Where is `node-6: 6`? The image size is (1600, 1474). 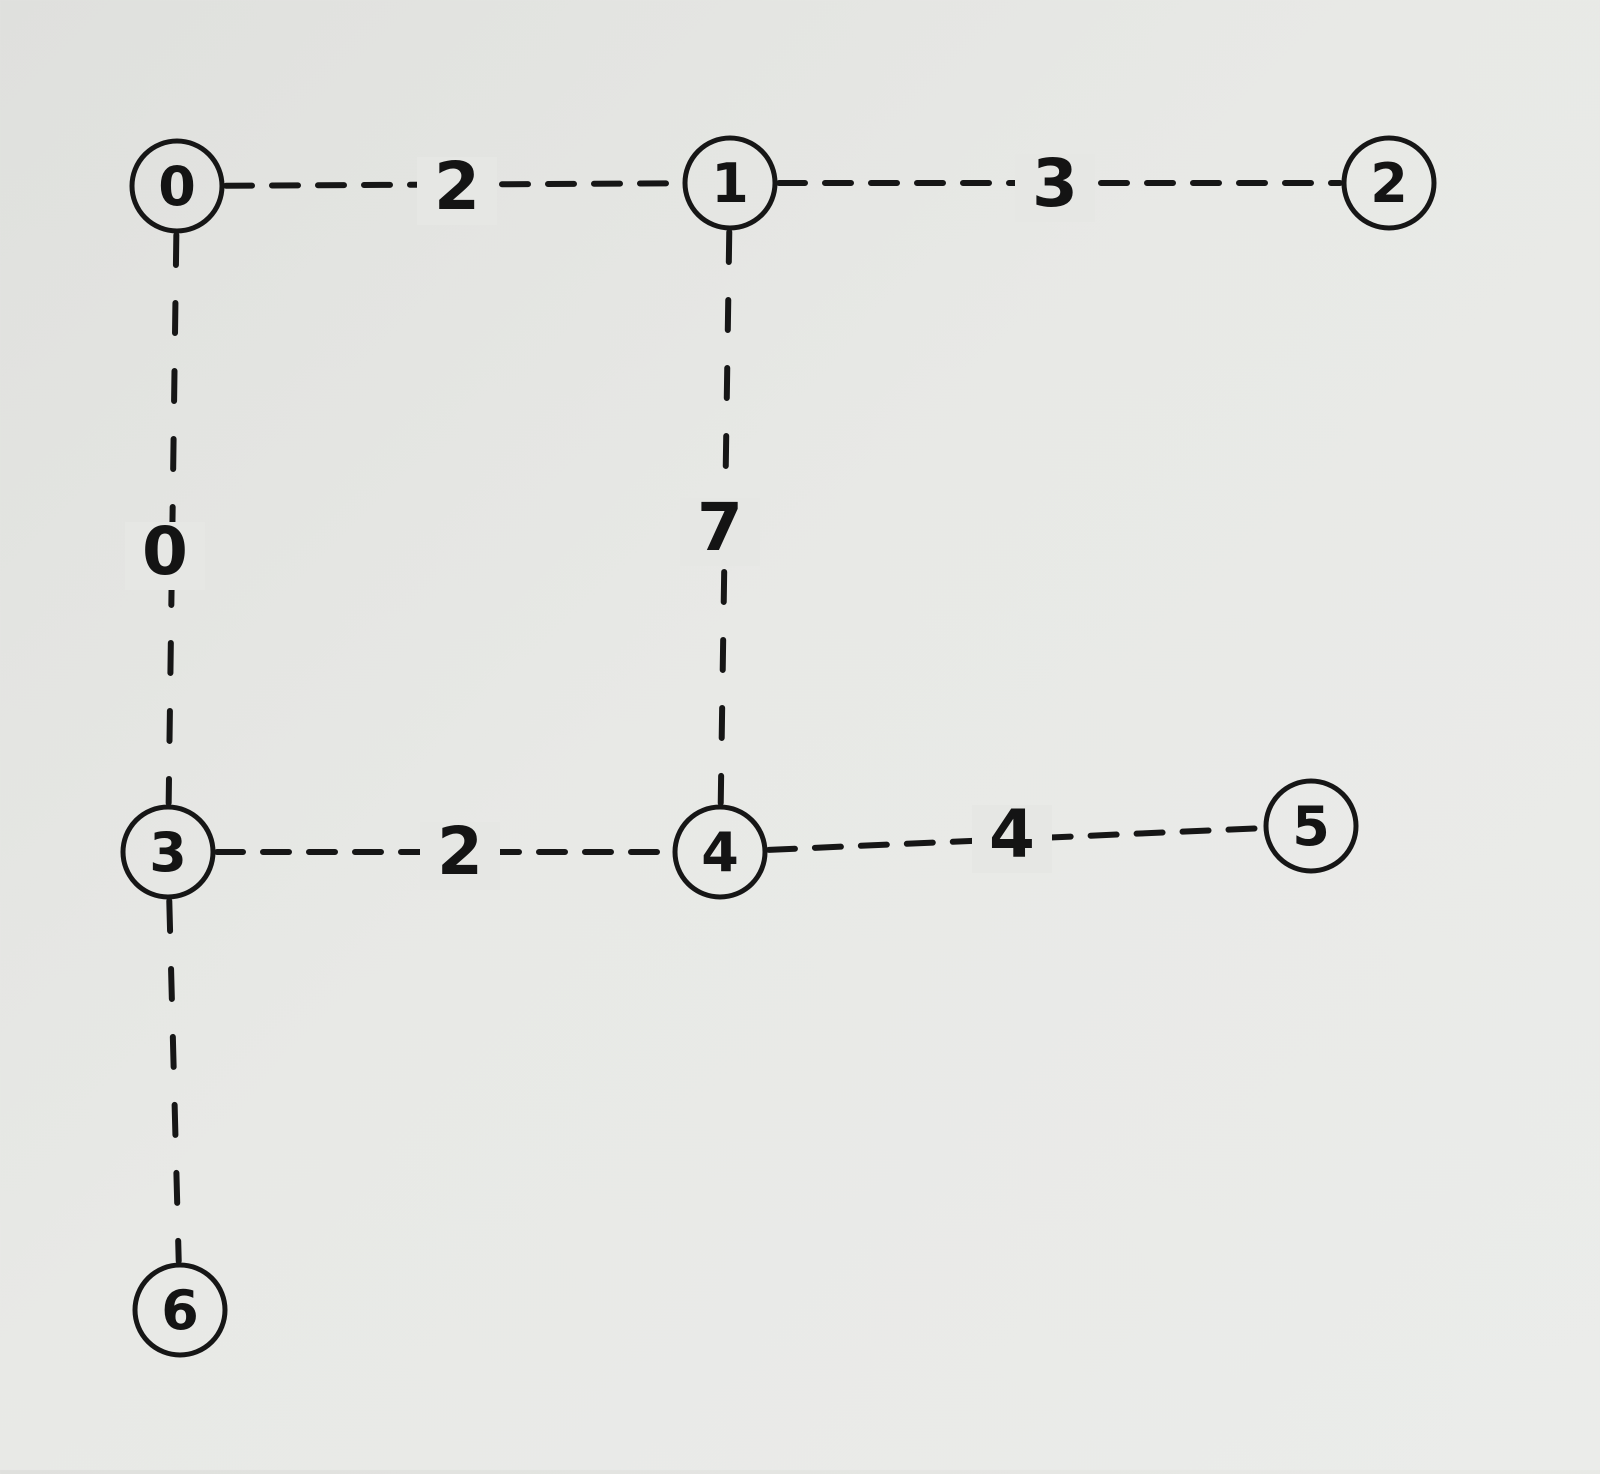
node-6: 6 is located at coordinates (180, 1310).